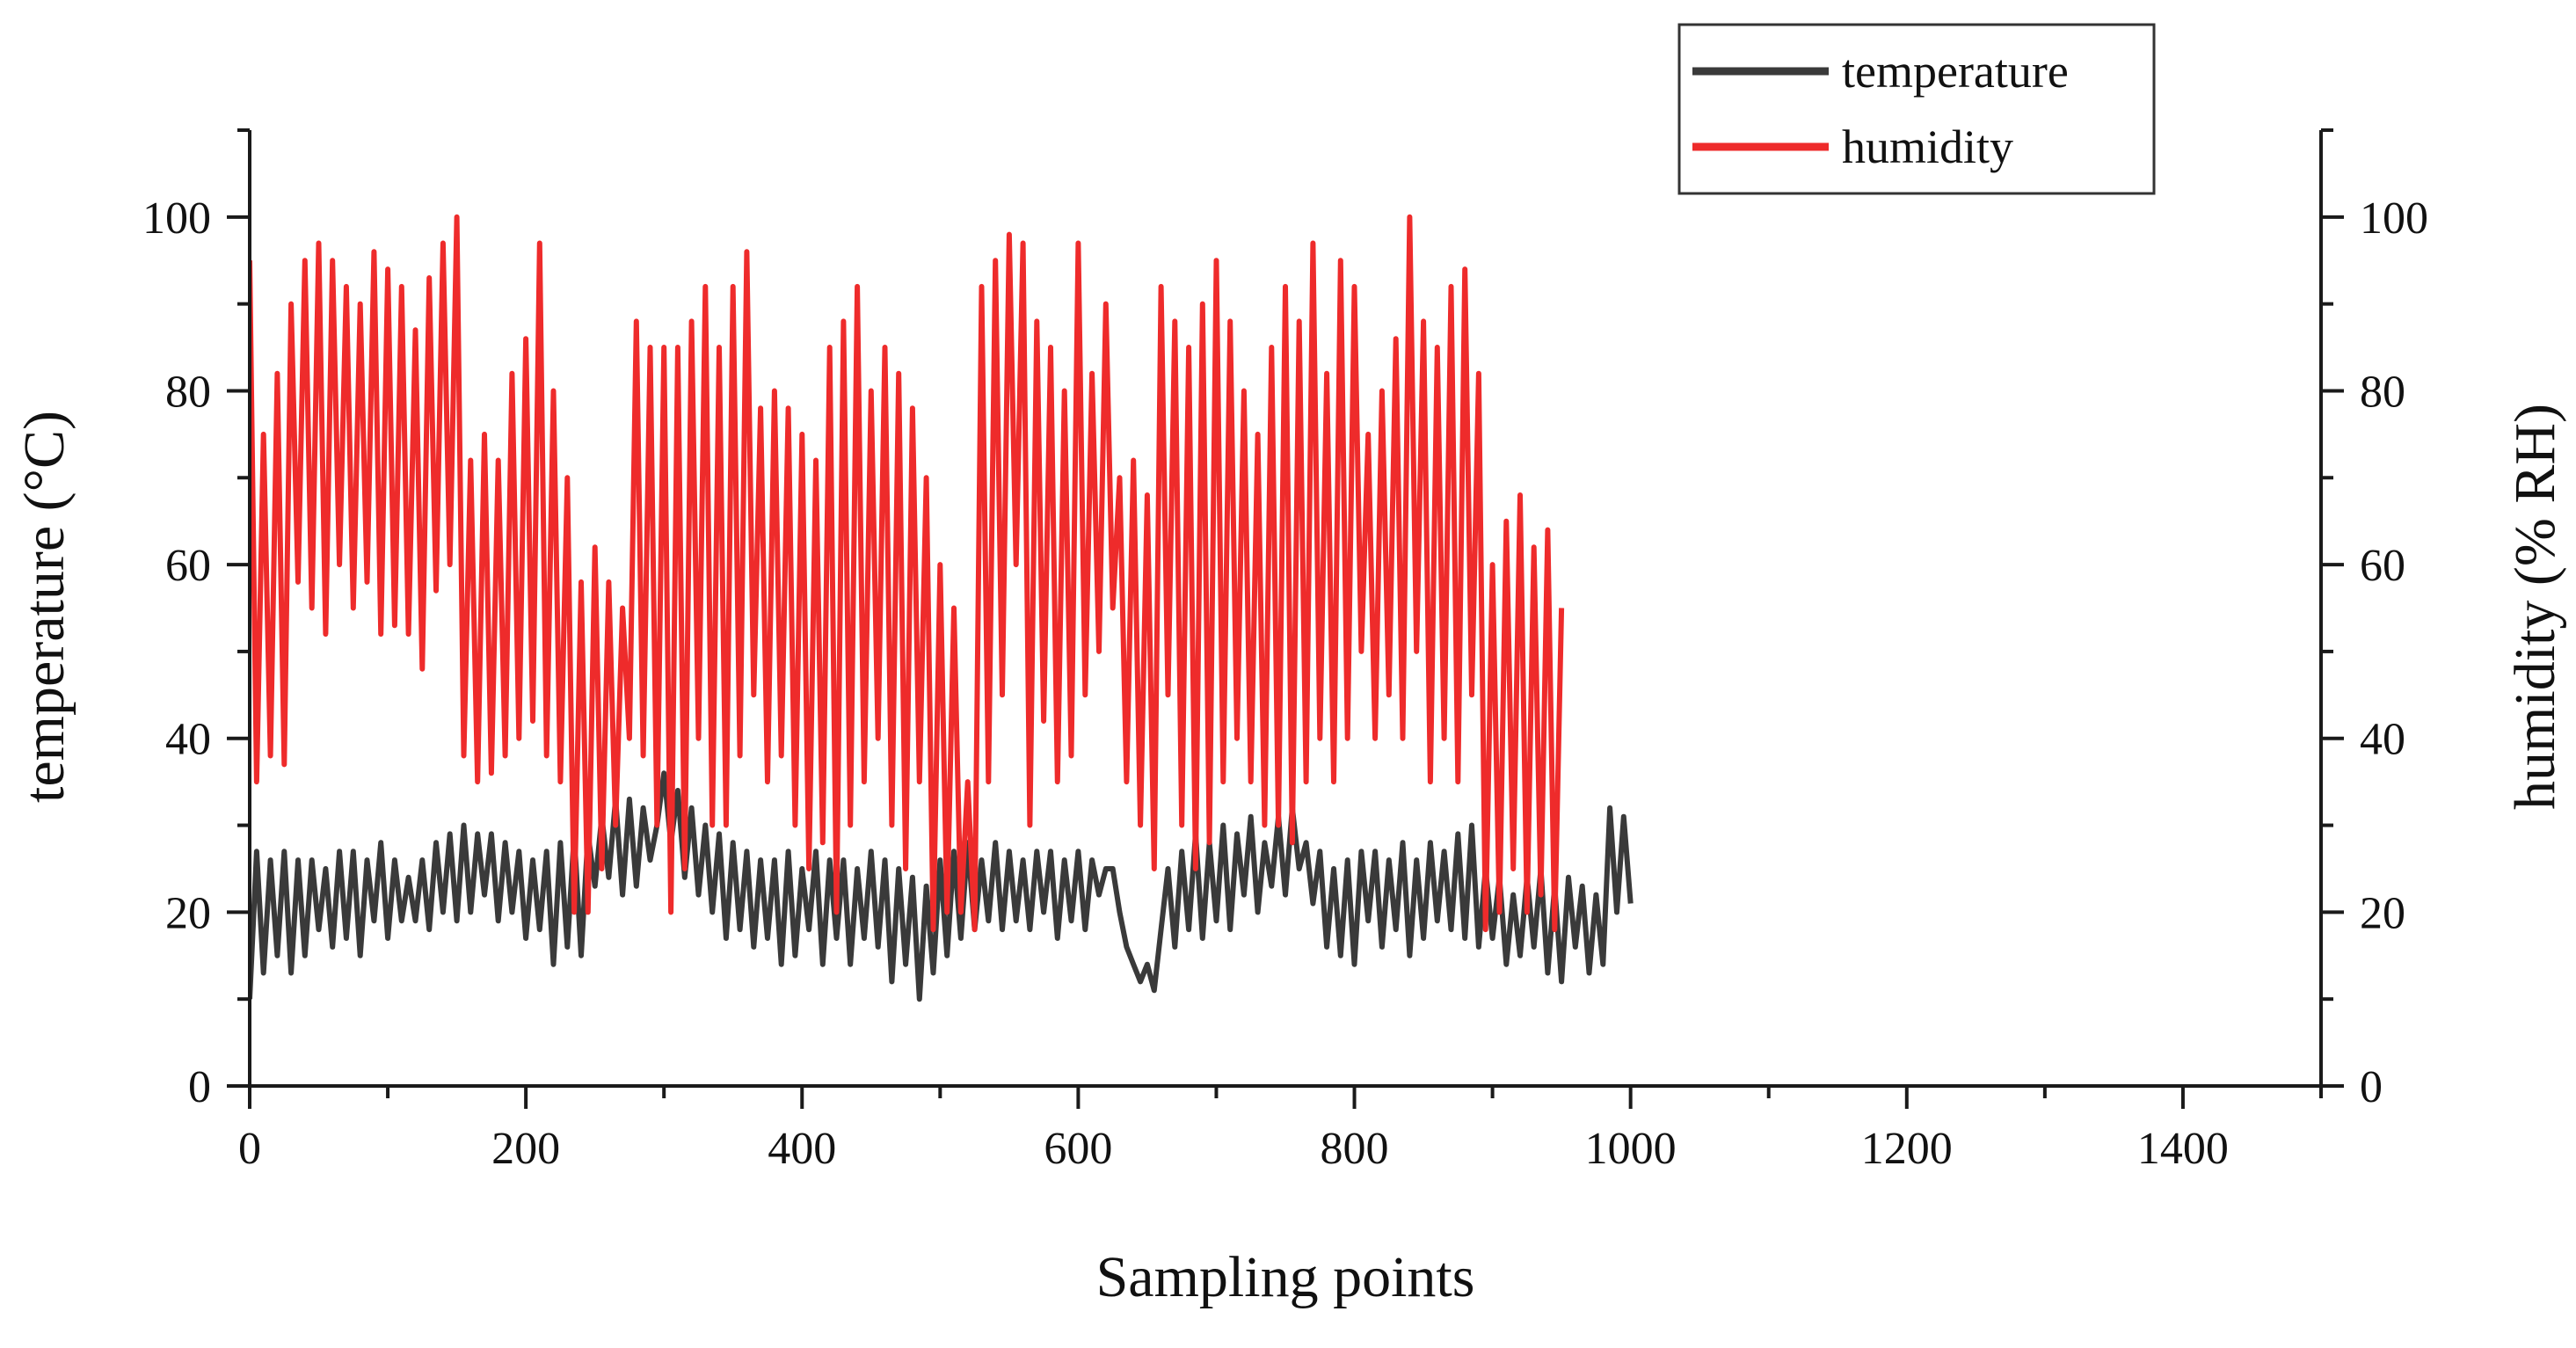 This screenshot has width=2576, height=1348. I want to click on legend-box, so click(1916, 109).